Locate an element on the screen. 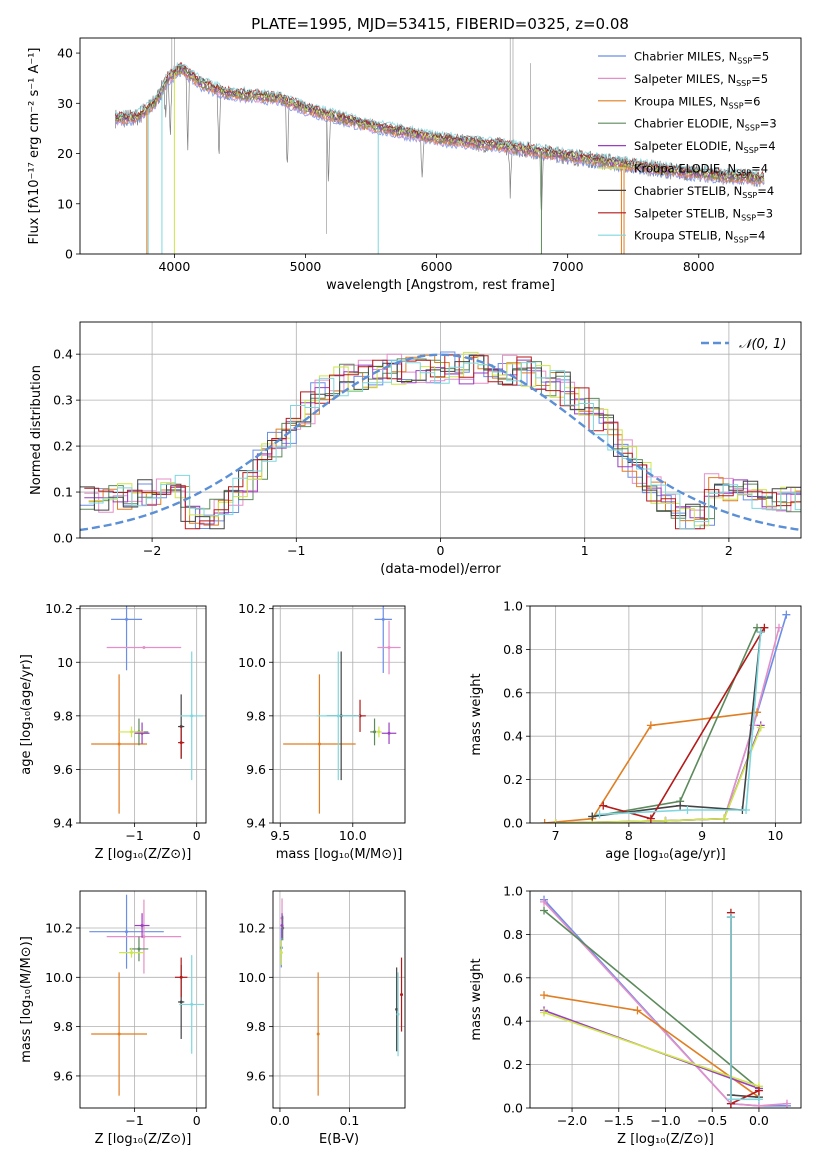  y-axis-label: age [log₁₀(age/yr)] is located at coordinates (26, 714).